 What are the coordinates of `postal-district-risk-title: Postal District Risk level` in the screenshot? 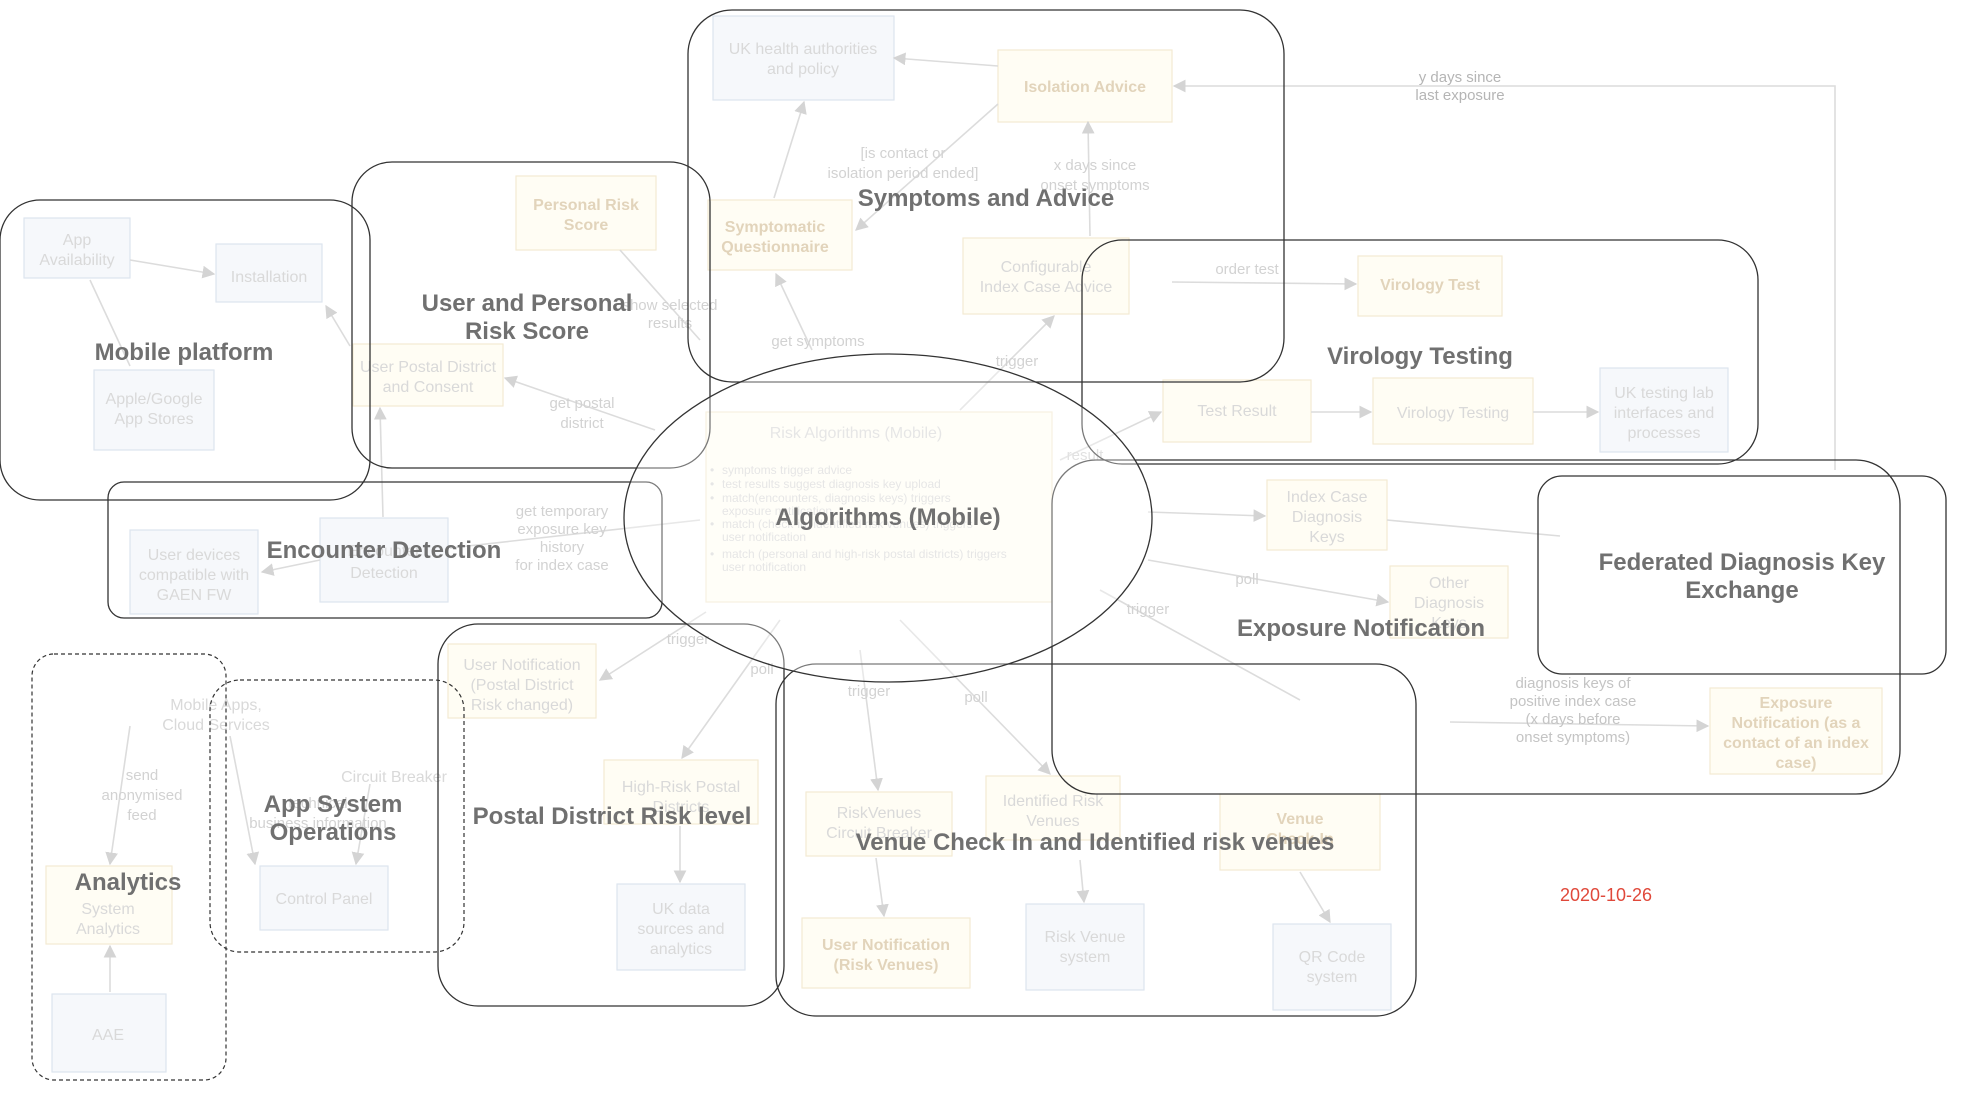 It's located at (612, 816).